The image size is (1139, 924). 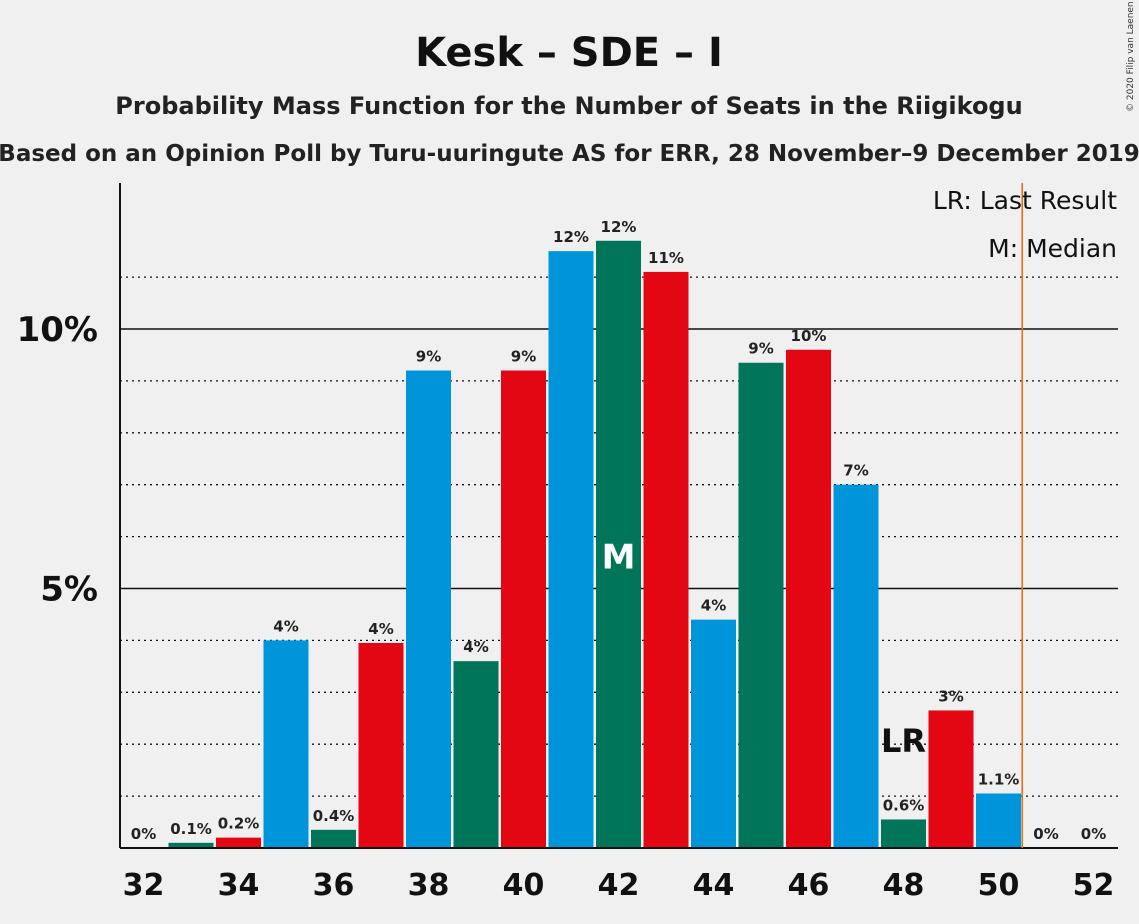 What do you see at coordinates (285, 626) in the screenshot?
I see `bar-label-35: 4%` at bounding box center [285, 626].